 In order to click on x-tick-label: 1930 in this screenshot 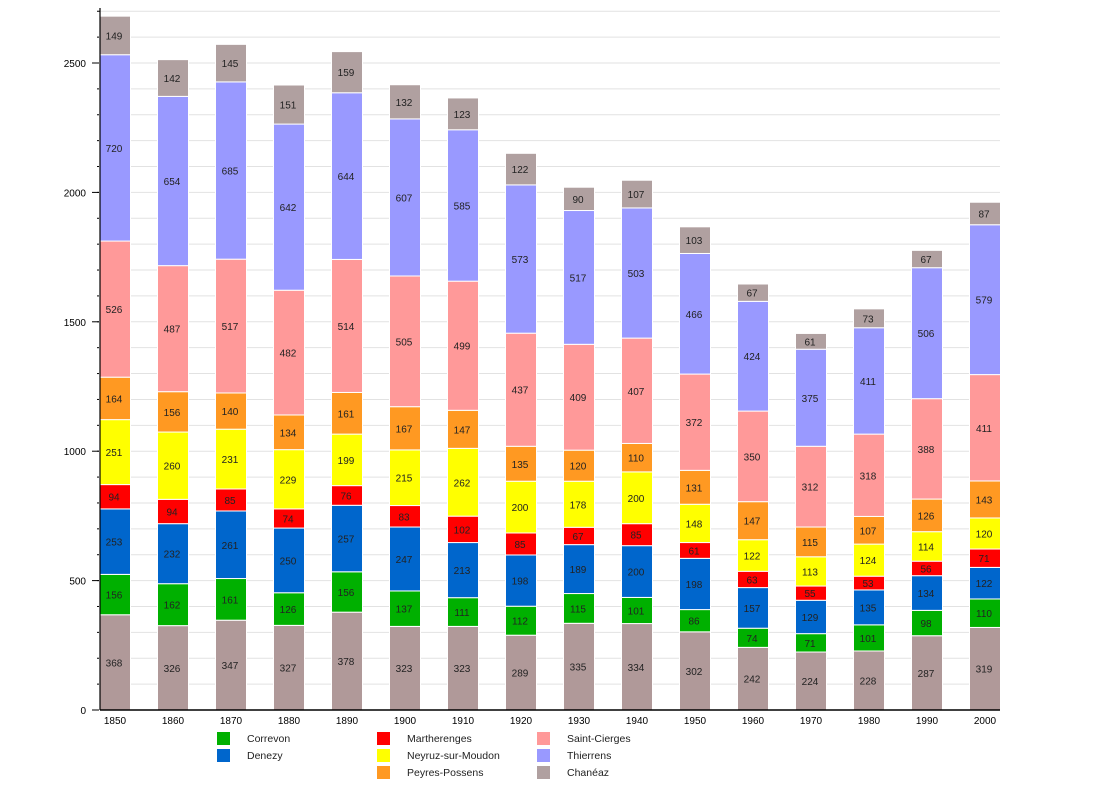, I will do `click(579, 721)`.